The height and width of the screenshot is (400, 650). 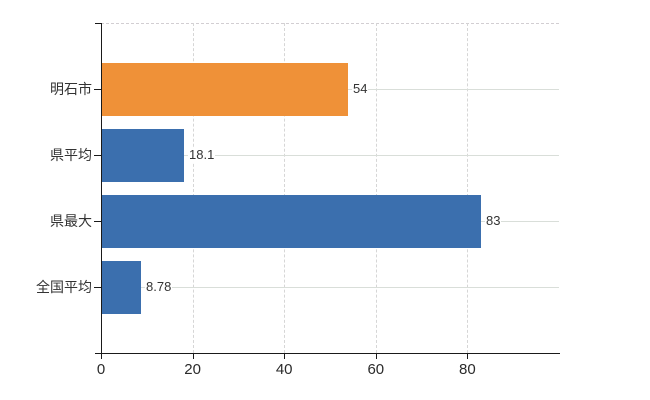 I want to click on bar-value-label: 83, so click(x=493, y=221).